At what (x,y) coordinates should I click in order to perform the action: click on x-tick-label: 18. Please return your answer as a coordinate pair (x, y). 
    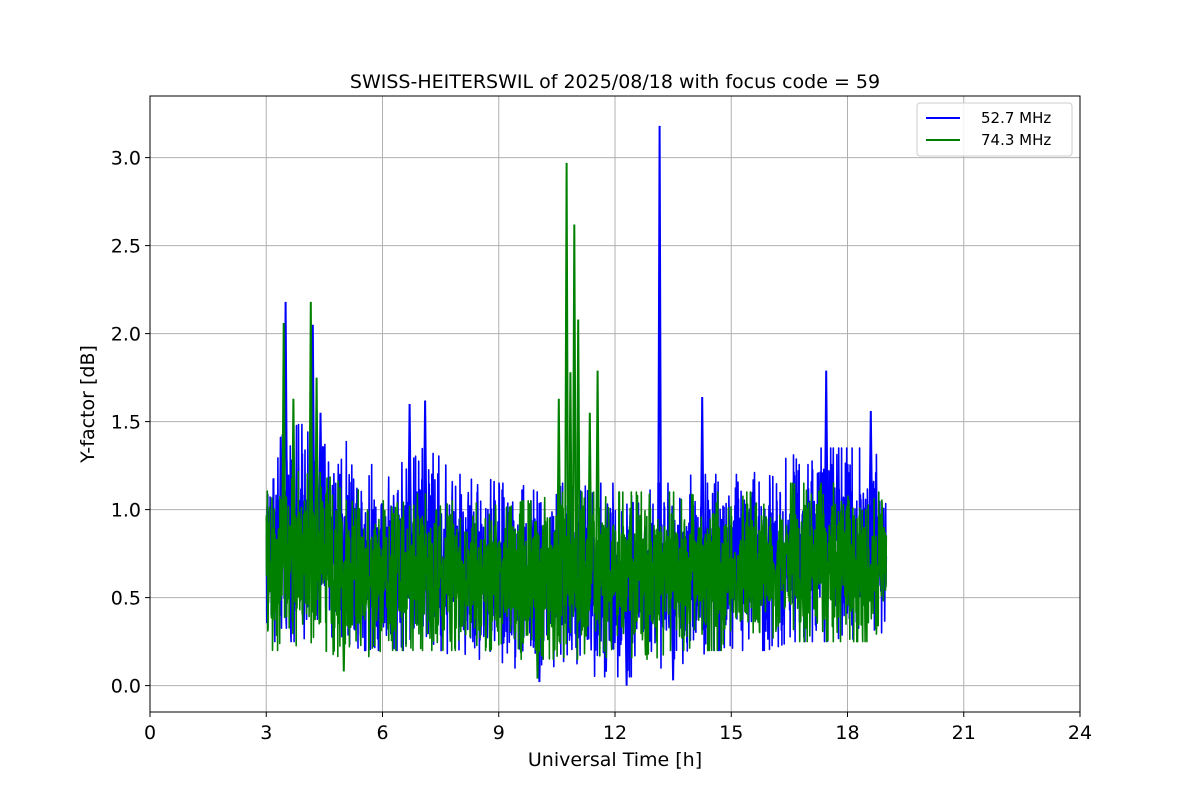
    Looking at the image, I should click on (847, 733).